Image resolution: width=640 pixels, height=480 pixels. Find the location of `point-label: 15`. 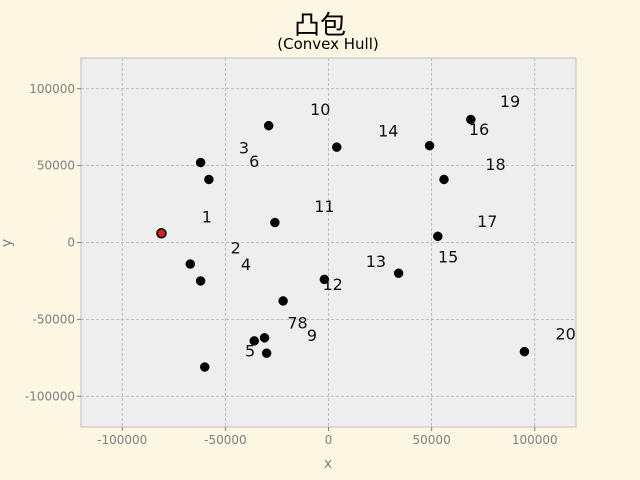

point-label: 15 is located at coordinates (448, 256).